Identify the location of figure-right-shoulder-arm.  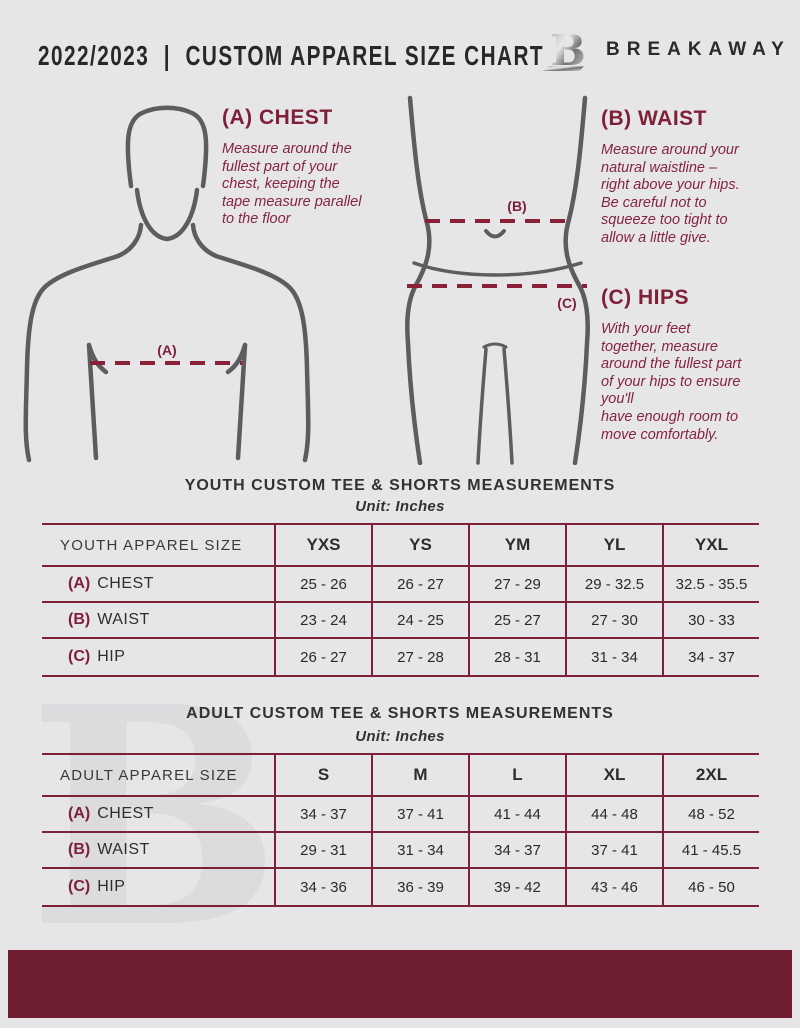
(250, 342).